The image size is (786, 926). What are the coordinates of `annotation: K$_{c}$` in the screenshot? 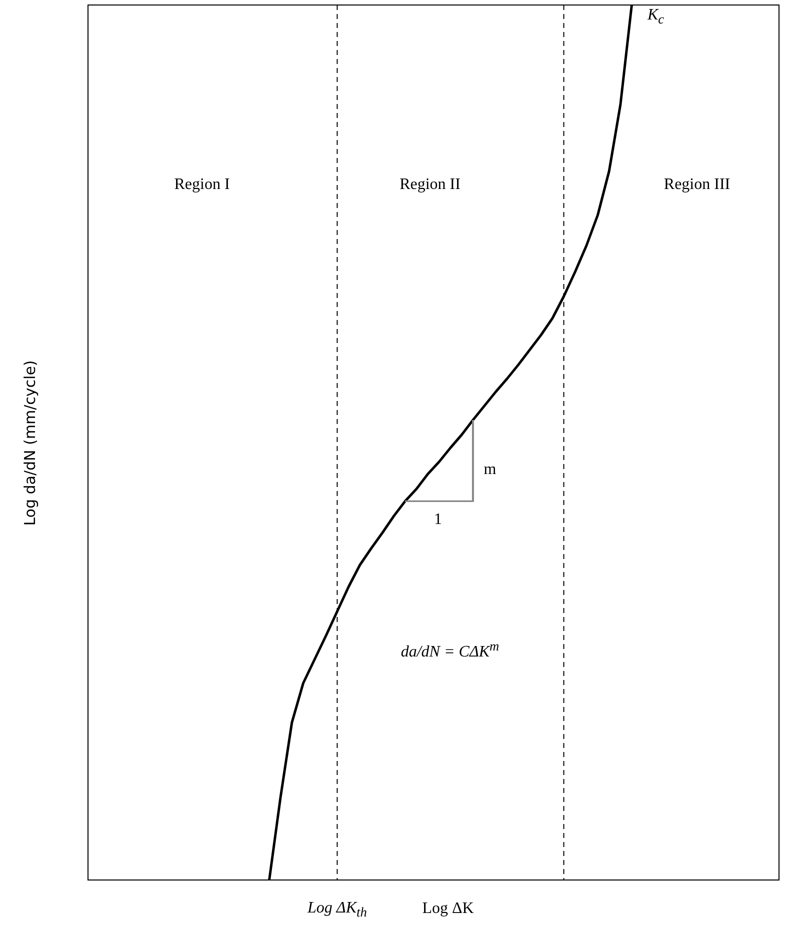 It's located at (655, 17).